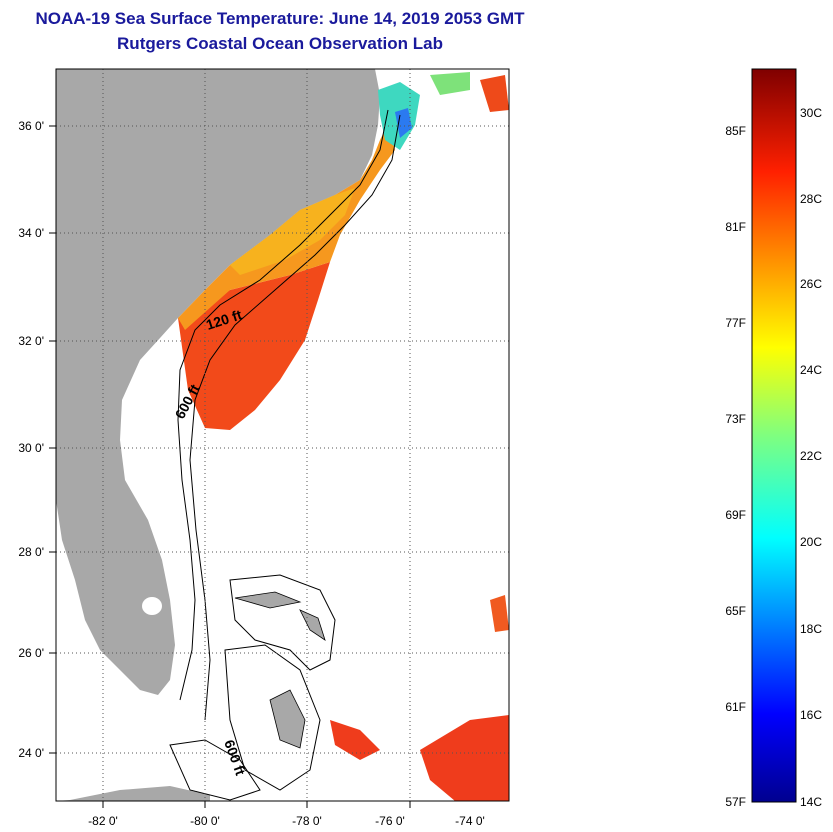 The image size is (833, 832). I want to click on lat-label: 36 0', so click(31, 126).